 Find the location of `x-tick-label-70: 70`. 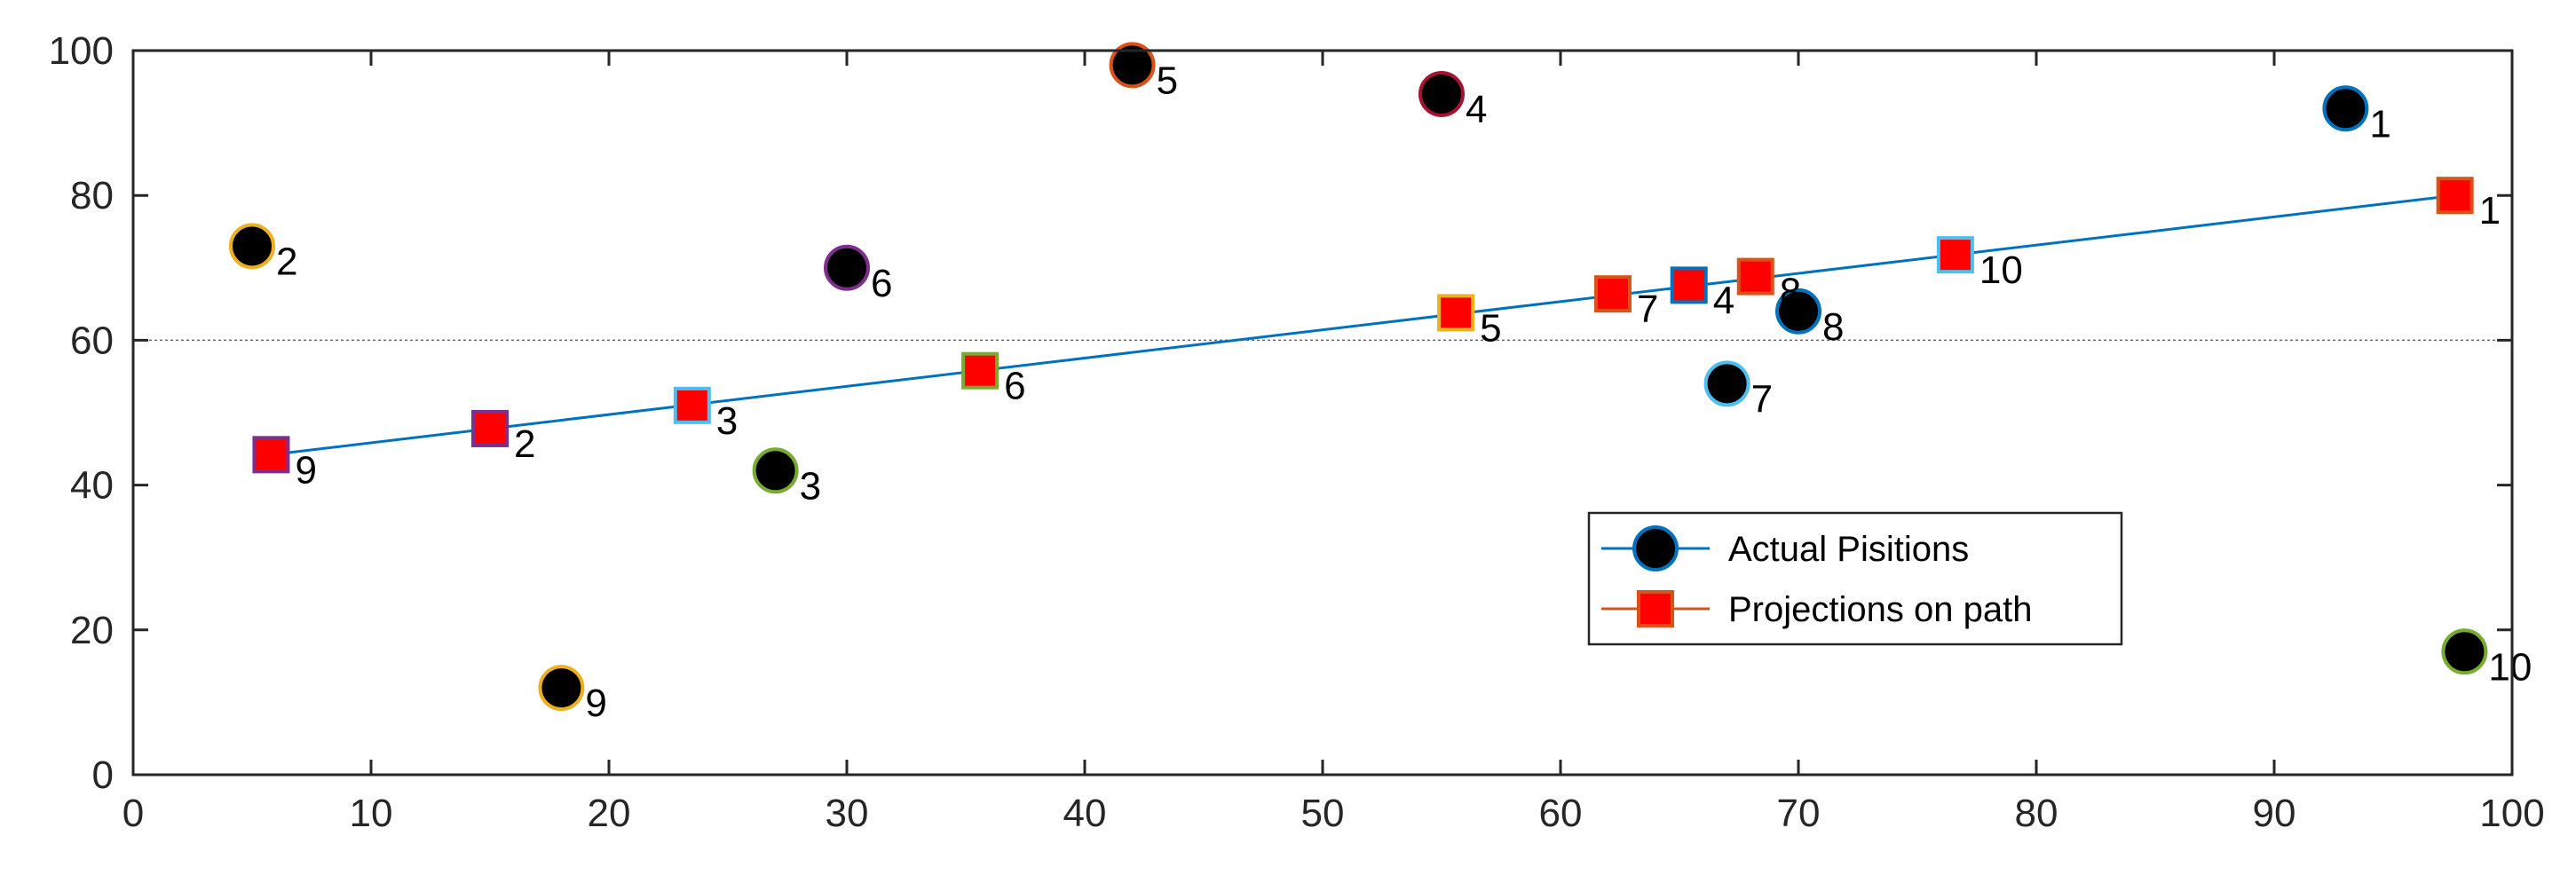

x-tick-label-70: 70 is located at coordinates (1799, 813).